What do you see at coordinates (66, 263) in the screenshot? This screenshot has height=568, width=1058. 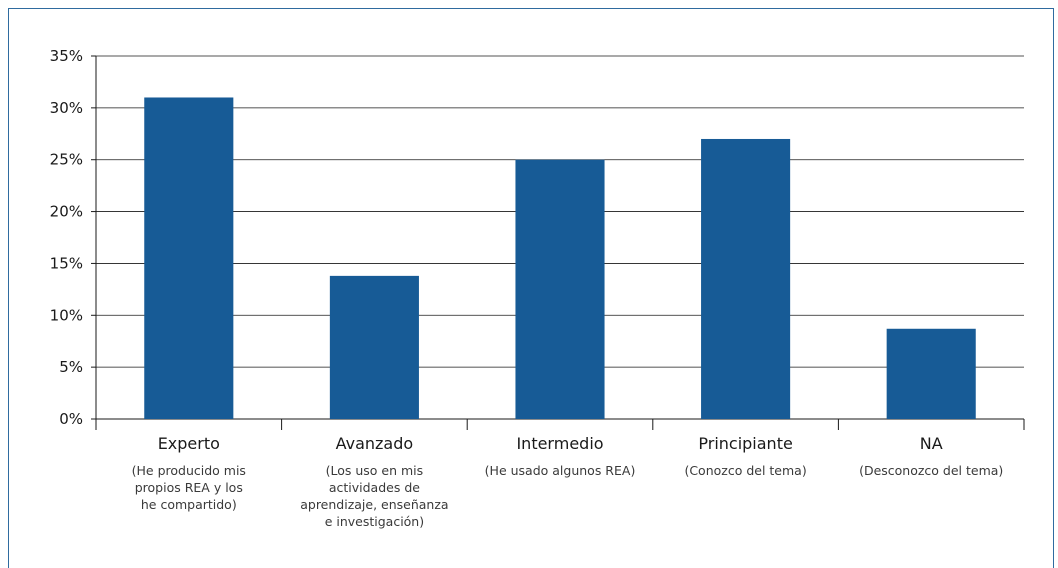 I see `y-tick-label: 15%` at bounding box center [66, 263].